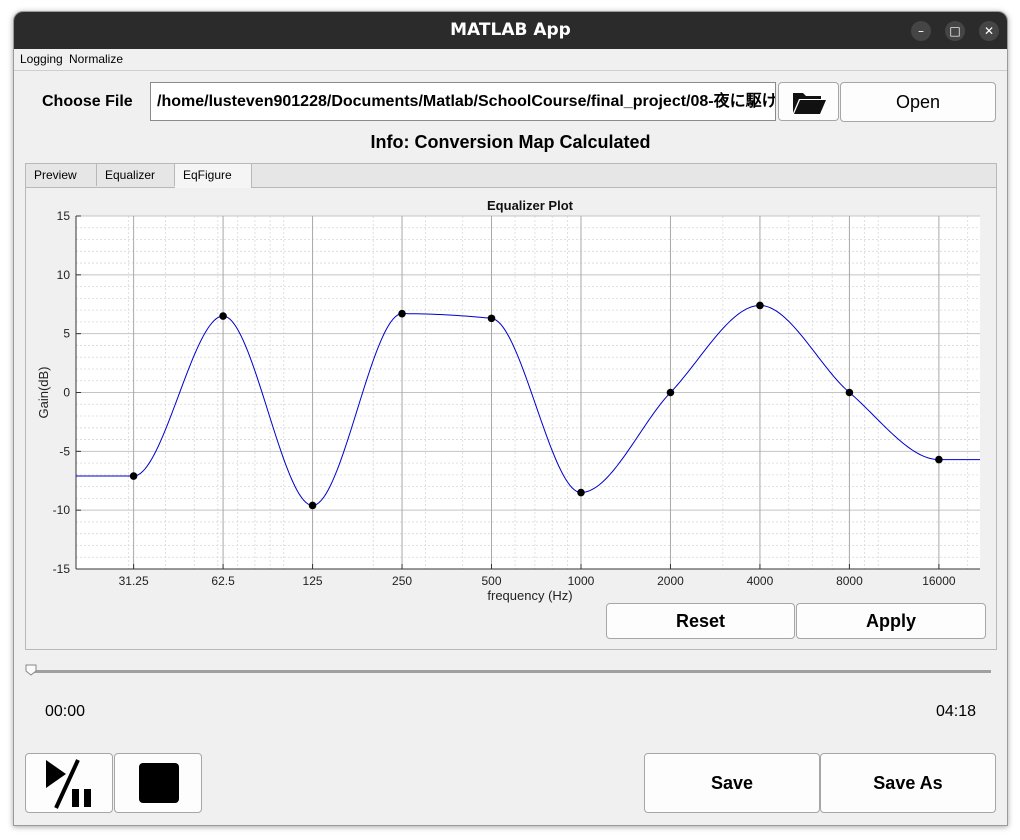  What do you see at coordinates (581, 581) in the screenshot?
I see `x-tick-label: 1000` at bounding box center [581, 581].